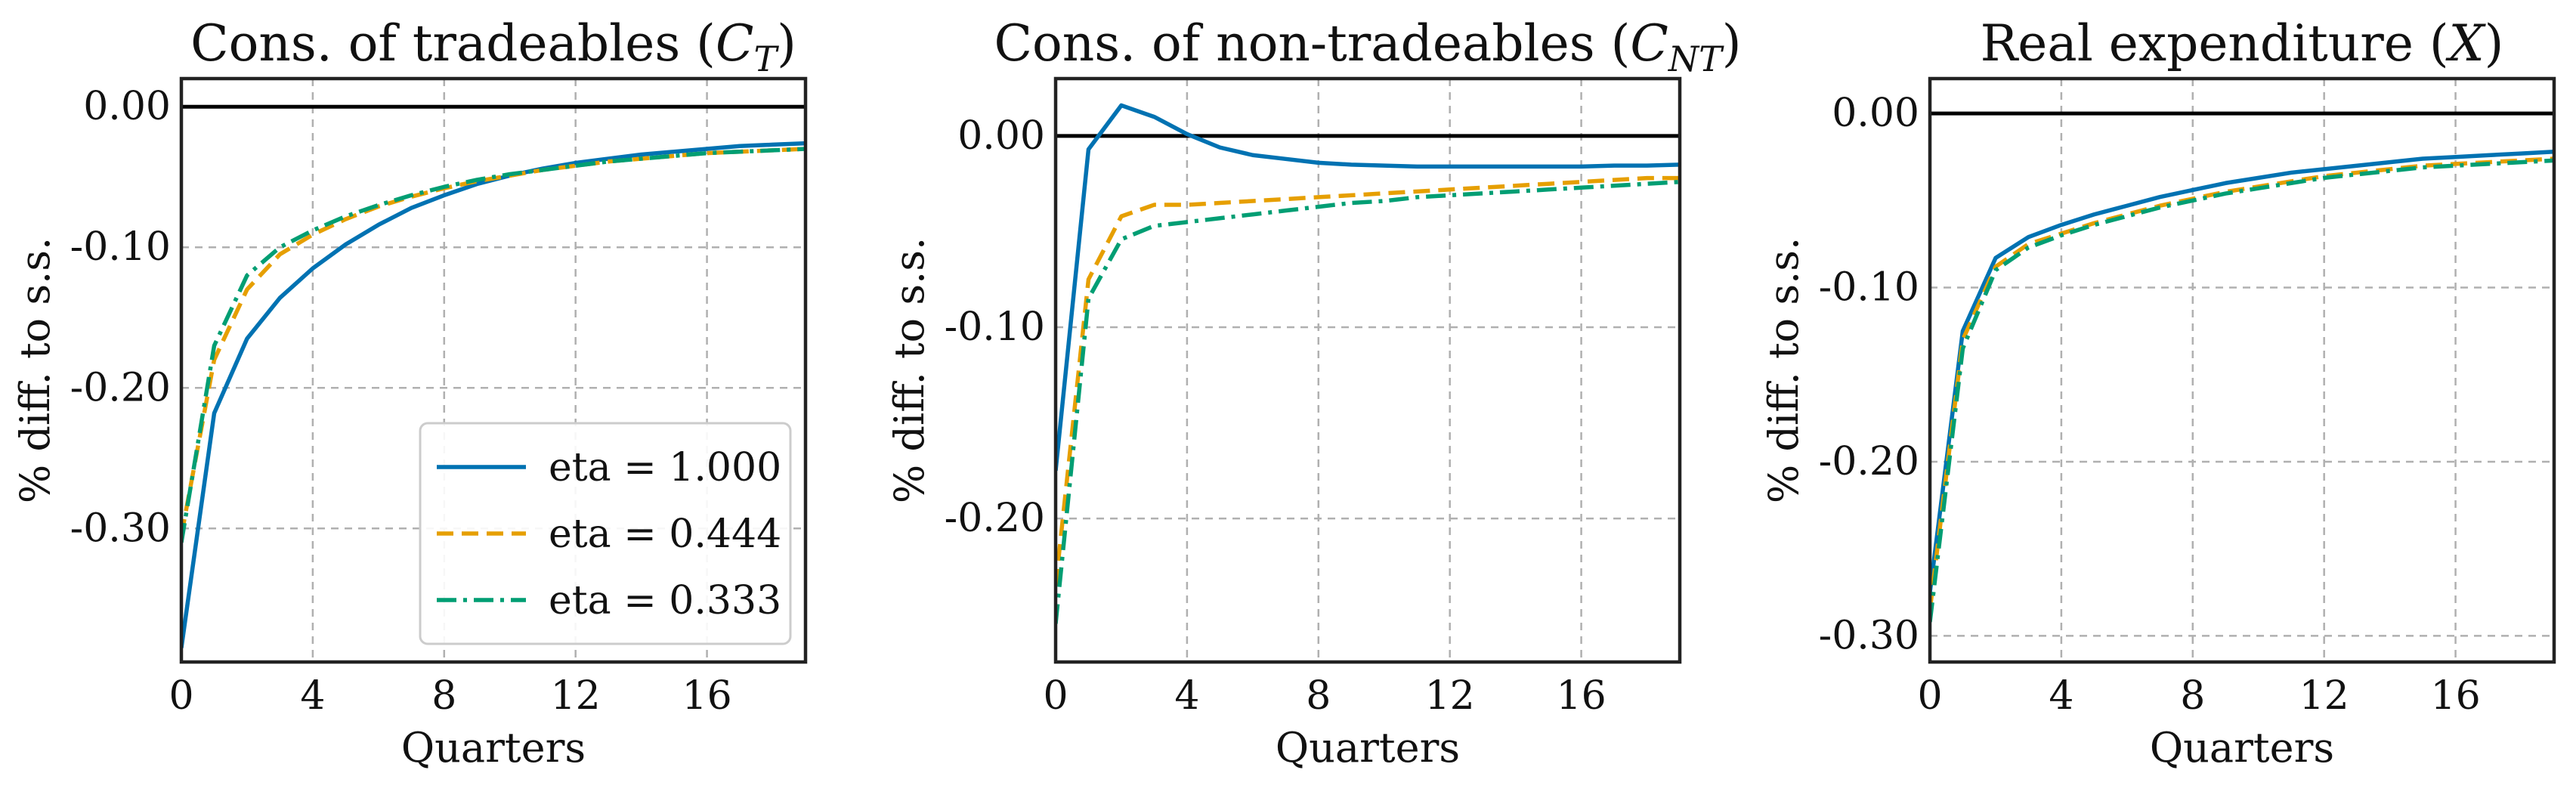 This screenshot has width=2576, height=795. I want to click on title-text: Real expenditure (, so click(2215, 43).